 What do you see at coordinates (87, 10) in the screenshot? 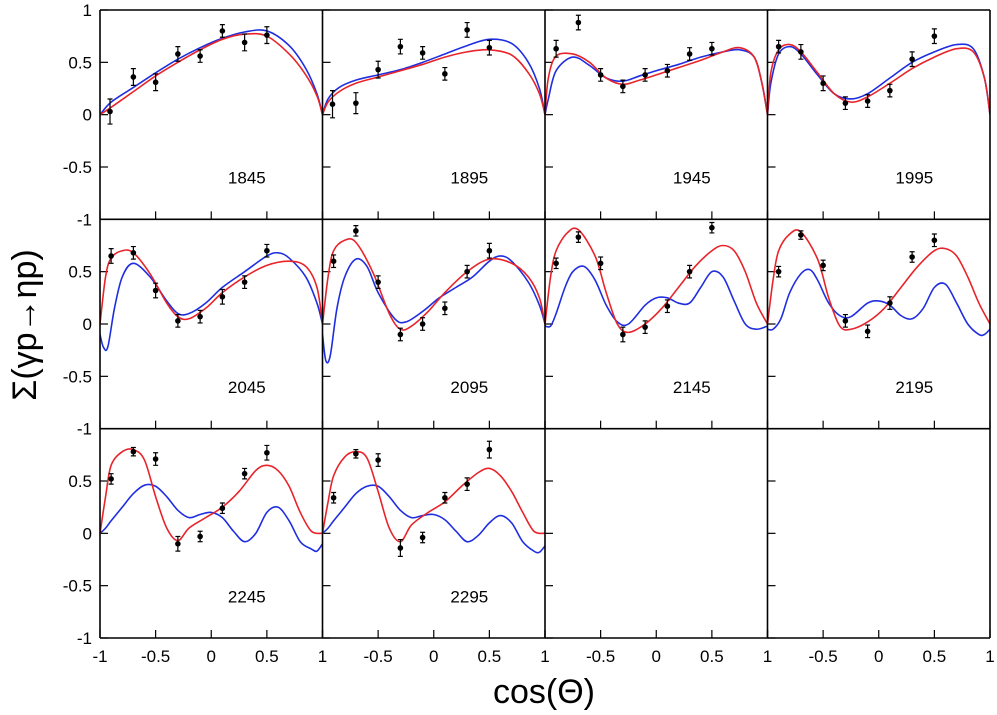
I see `y-tick-label: 1` at bounding box center [87, 10].